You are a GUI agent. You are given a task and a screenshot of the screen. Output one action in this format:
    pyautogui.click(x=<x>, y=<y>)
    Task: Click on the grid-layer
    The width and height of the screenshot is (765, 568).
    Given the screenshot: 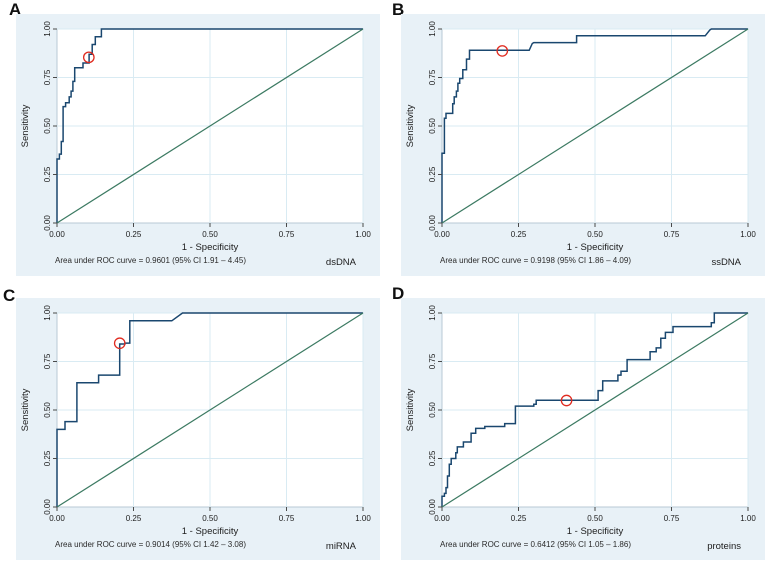 What is the action you would take?
    pyautogui.click(x=595, y=409)
    